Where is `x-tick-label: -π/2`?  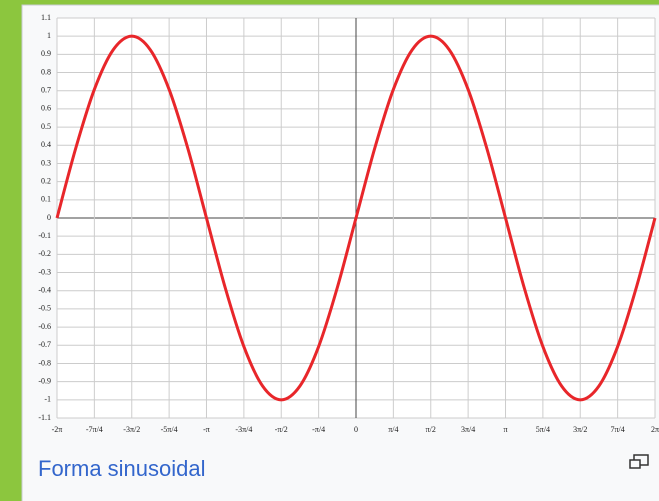 x-tick-label: -π/2 is located at coordinates (281, 429).